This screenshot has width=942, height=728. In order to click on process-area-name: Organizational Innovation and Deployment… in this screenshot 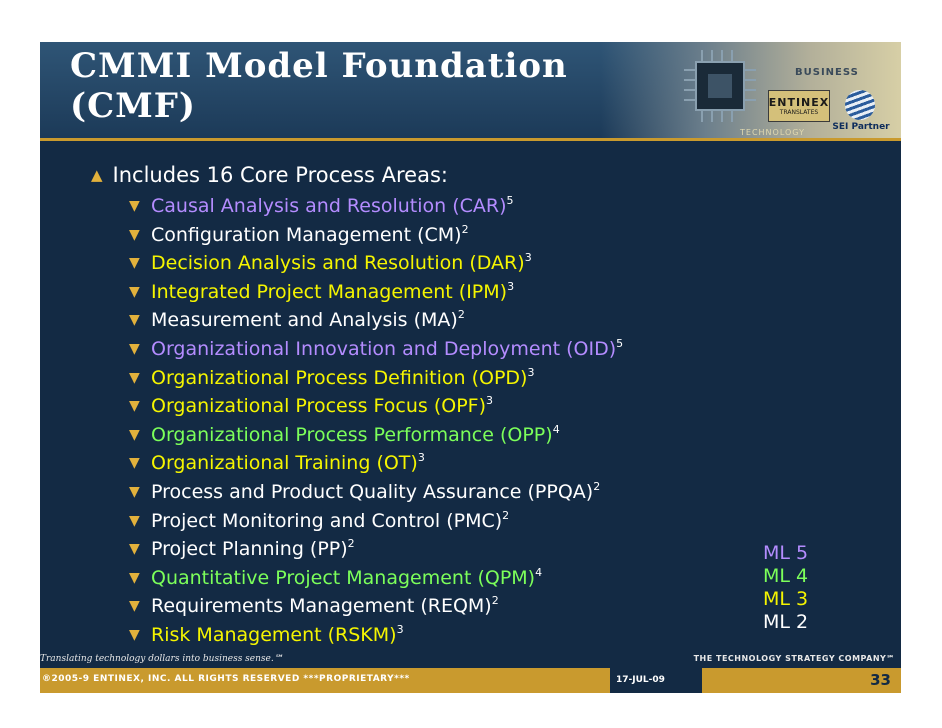, I will do `click(384, 348)`.